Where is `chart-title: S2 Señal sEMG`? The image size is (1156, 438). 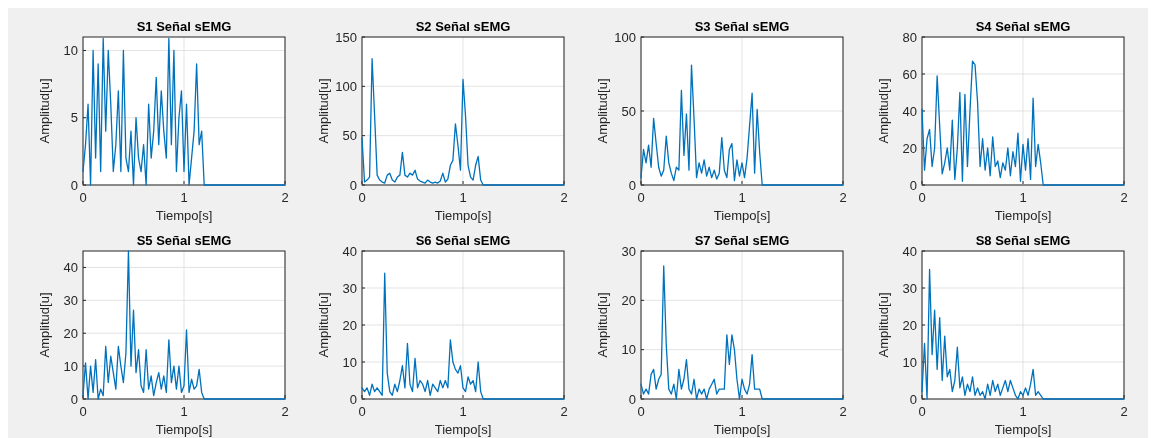 chart-title: S2 Señal sEMG is located at coordinates (463, 26).